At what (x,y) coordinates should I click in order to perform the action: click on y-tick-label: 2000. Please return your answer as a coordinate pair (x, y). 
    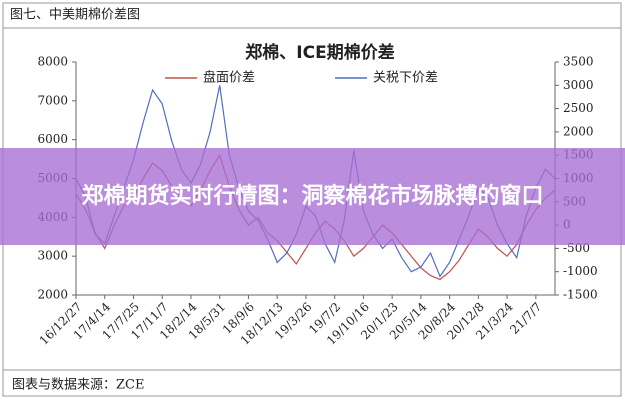
    Looking at the image, I should click on (52, 295).